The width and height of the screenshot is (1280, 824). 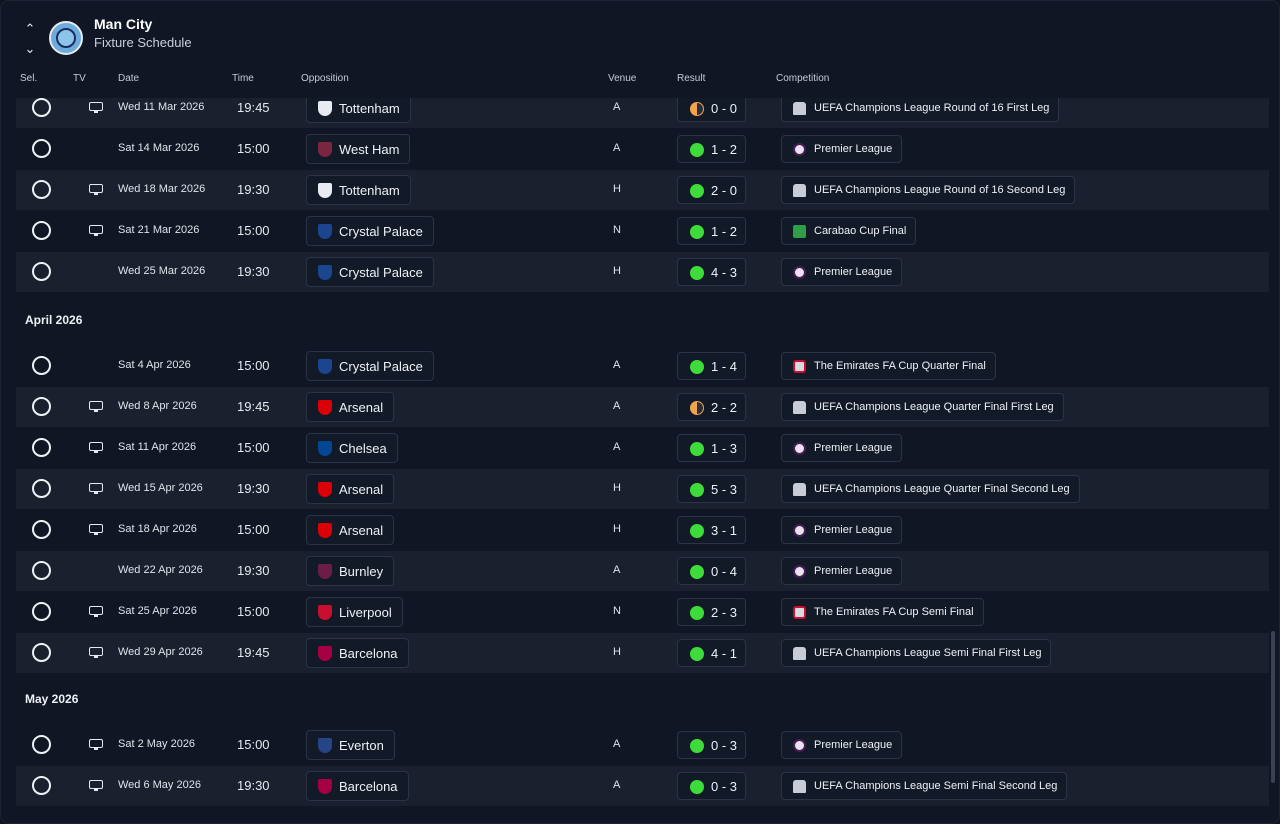 I want to click on scrollbar, so click(x=1273, y=707).